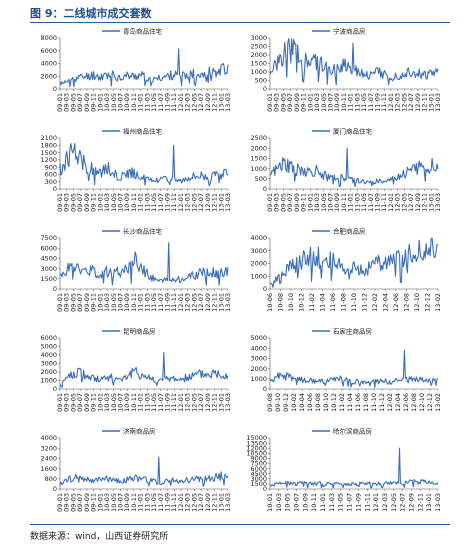  I want to click on y-tick-label: 1000, so click(48, 381).